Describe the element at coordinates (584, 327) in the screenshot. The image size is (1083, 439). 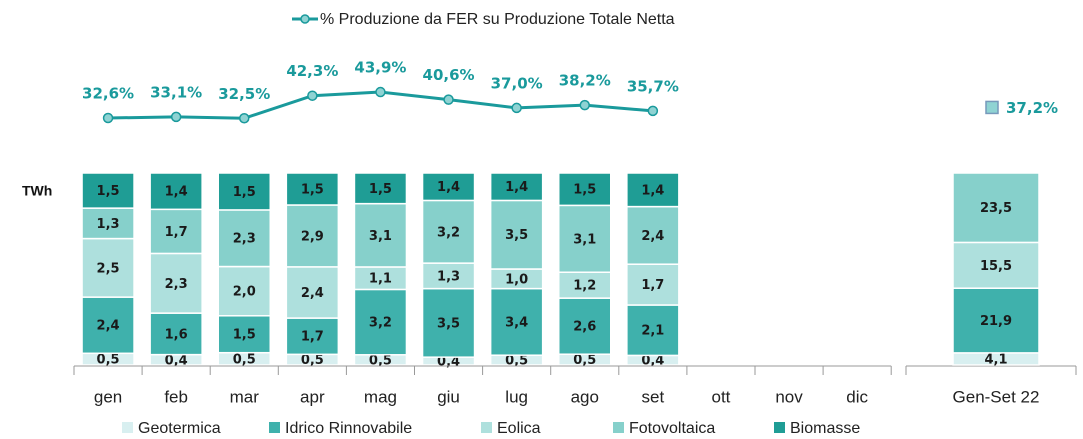
I see `bar-value-label: 2,6` at that location.